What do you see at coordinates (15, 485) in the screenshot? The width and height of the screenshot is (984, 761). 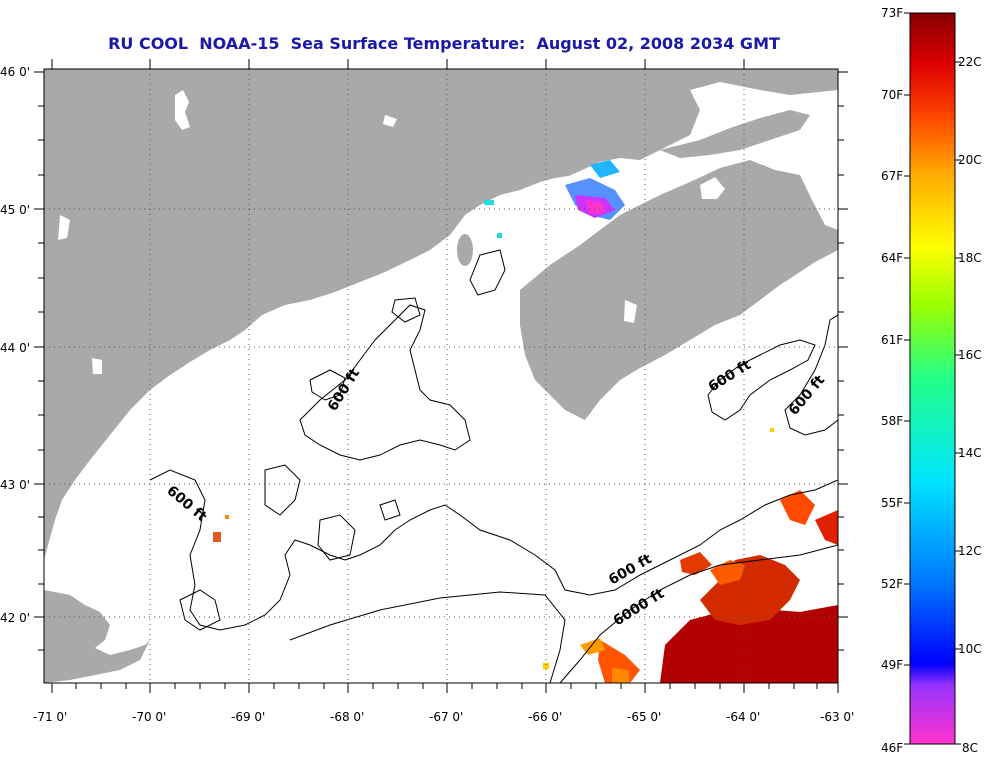 I see `lat-label: 43 0'` at bounding box center [15, 485].